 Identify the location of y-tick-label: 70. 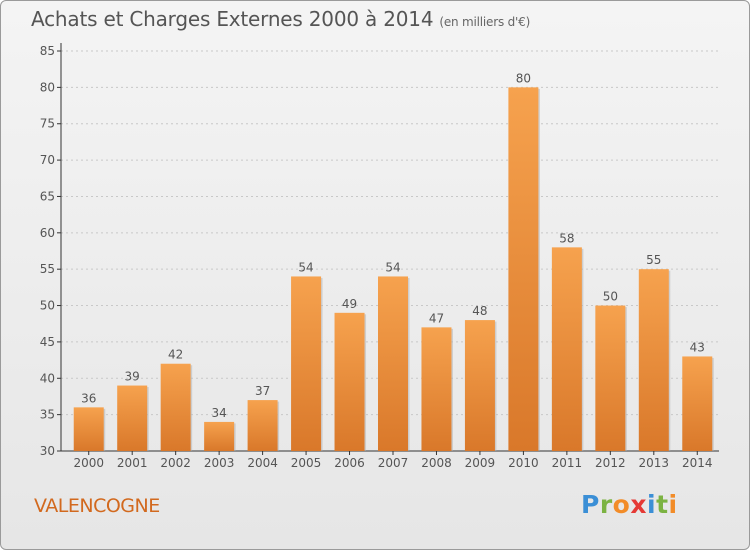
(47, 160).